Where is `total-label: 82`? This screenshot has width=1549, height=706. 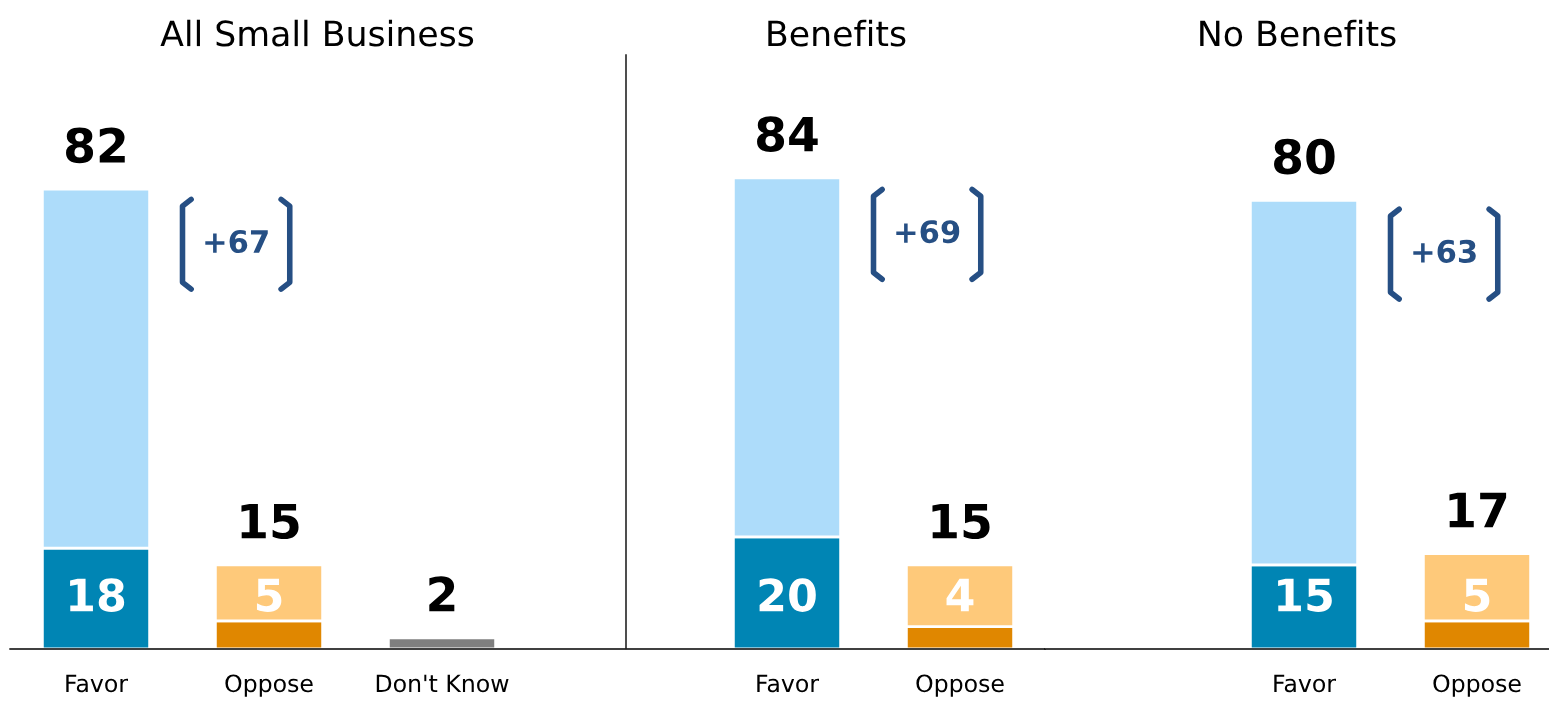 total-label: 82 is located at coordinates (95, 145).